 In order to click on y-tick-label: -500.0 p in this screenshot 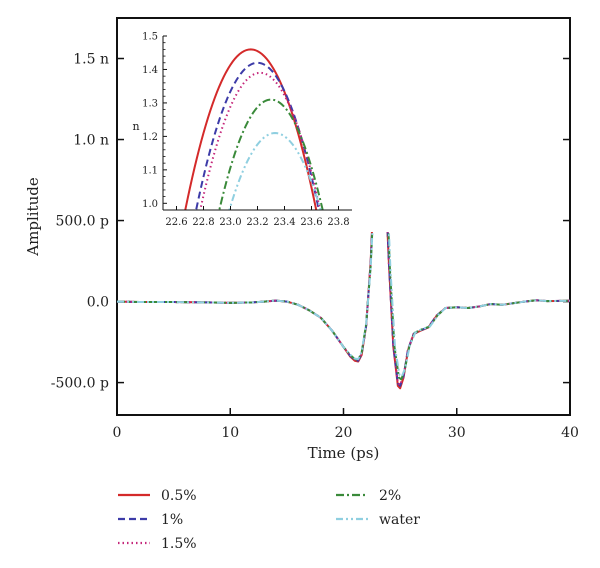, I will do `click(80, 384)`.